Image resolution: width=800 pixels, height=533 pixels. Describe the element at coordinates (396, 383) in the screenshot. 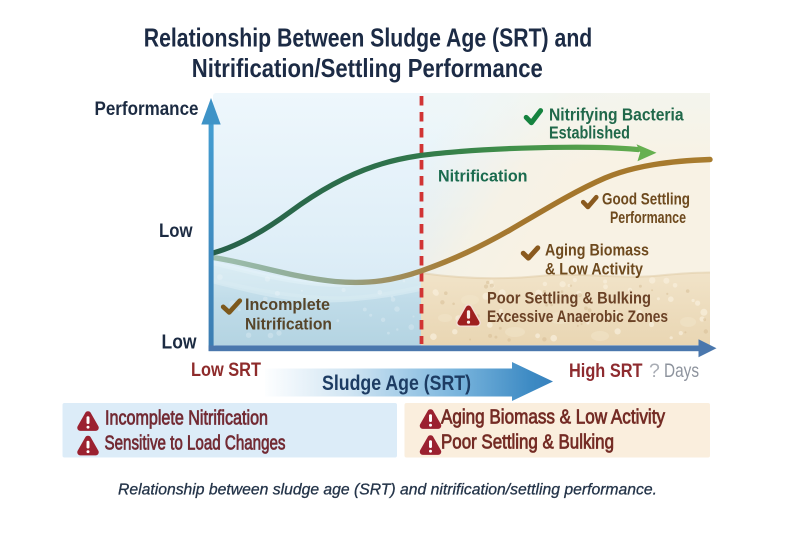

I see `svg-text: Sludge Age (SRT)` at that location.